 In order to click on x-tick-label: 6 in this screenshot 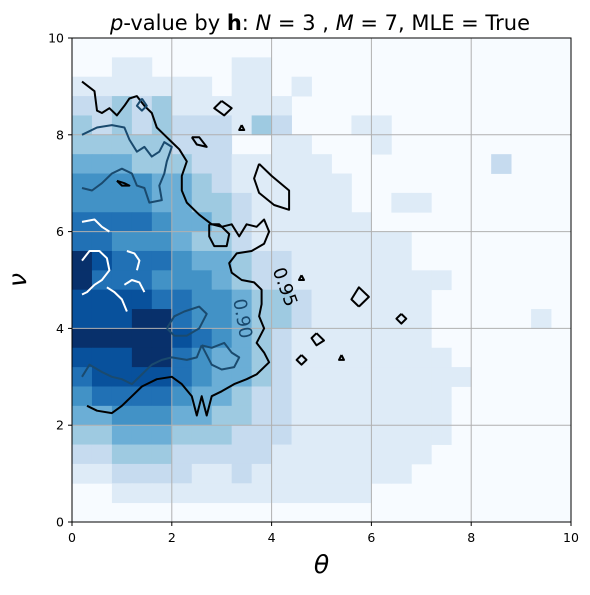, I will do `click(371, 537)`.